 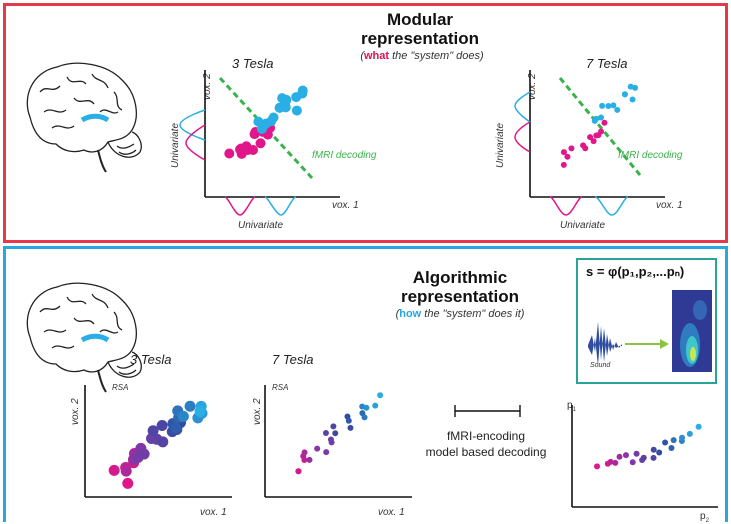 I want to click on plot-3t-title: 3 Tesla, so click(x=253, y=63).